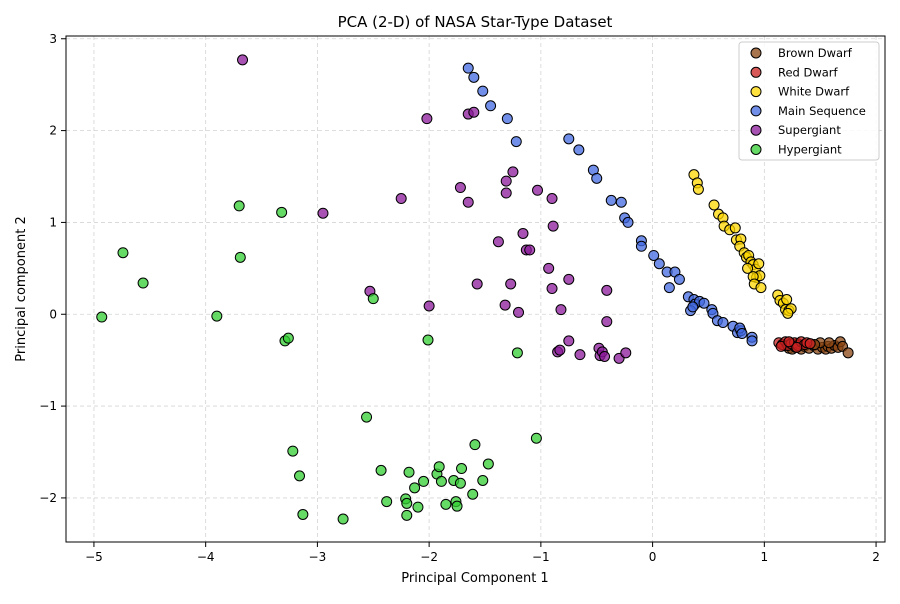 Image resolution: width=900 pixels, height=604 pixels. What do you see at coordinates (765, 557) in the screenshot?
I see `x-tick-label: 1` at bounding box center [765, 557].